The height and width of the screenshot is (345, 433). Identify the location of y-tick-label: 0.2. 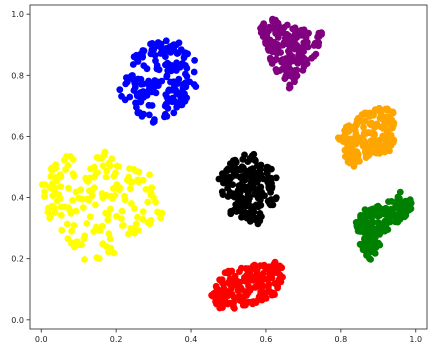
(17, 259).